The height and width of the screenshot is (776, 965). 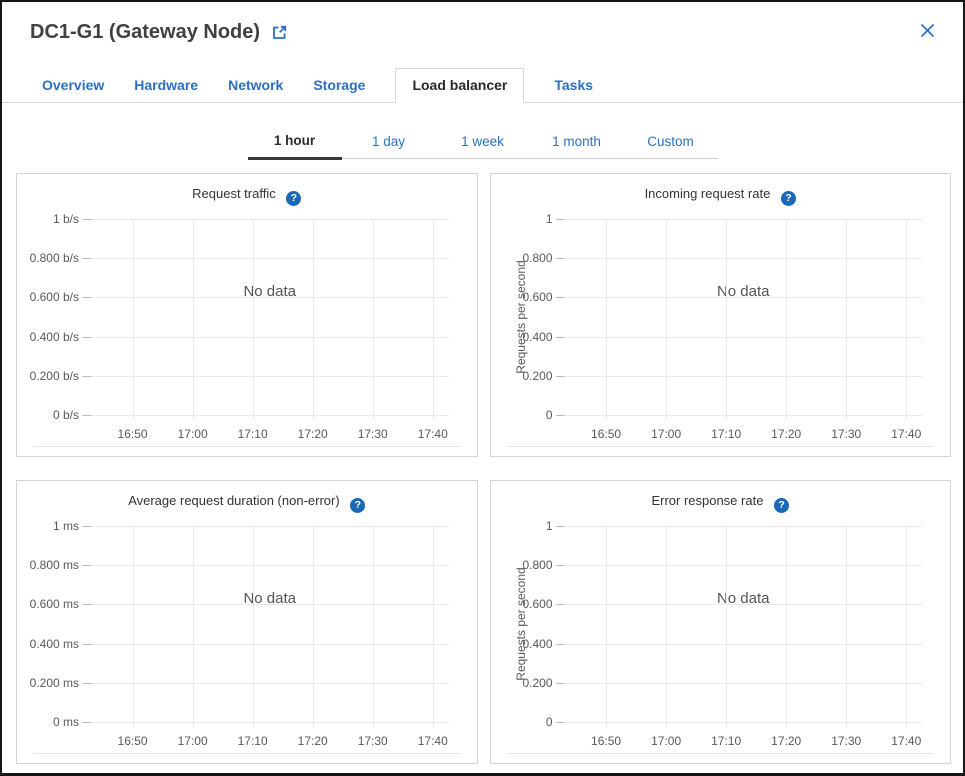 I want to click on y-tick-label: 0, so click(x=549, y=722).